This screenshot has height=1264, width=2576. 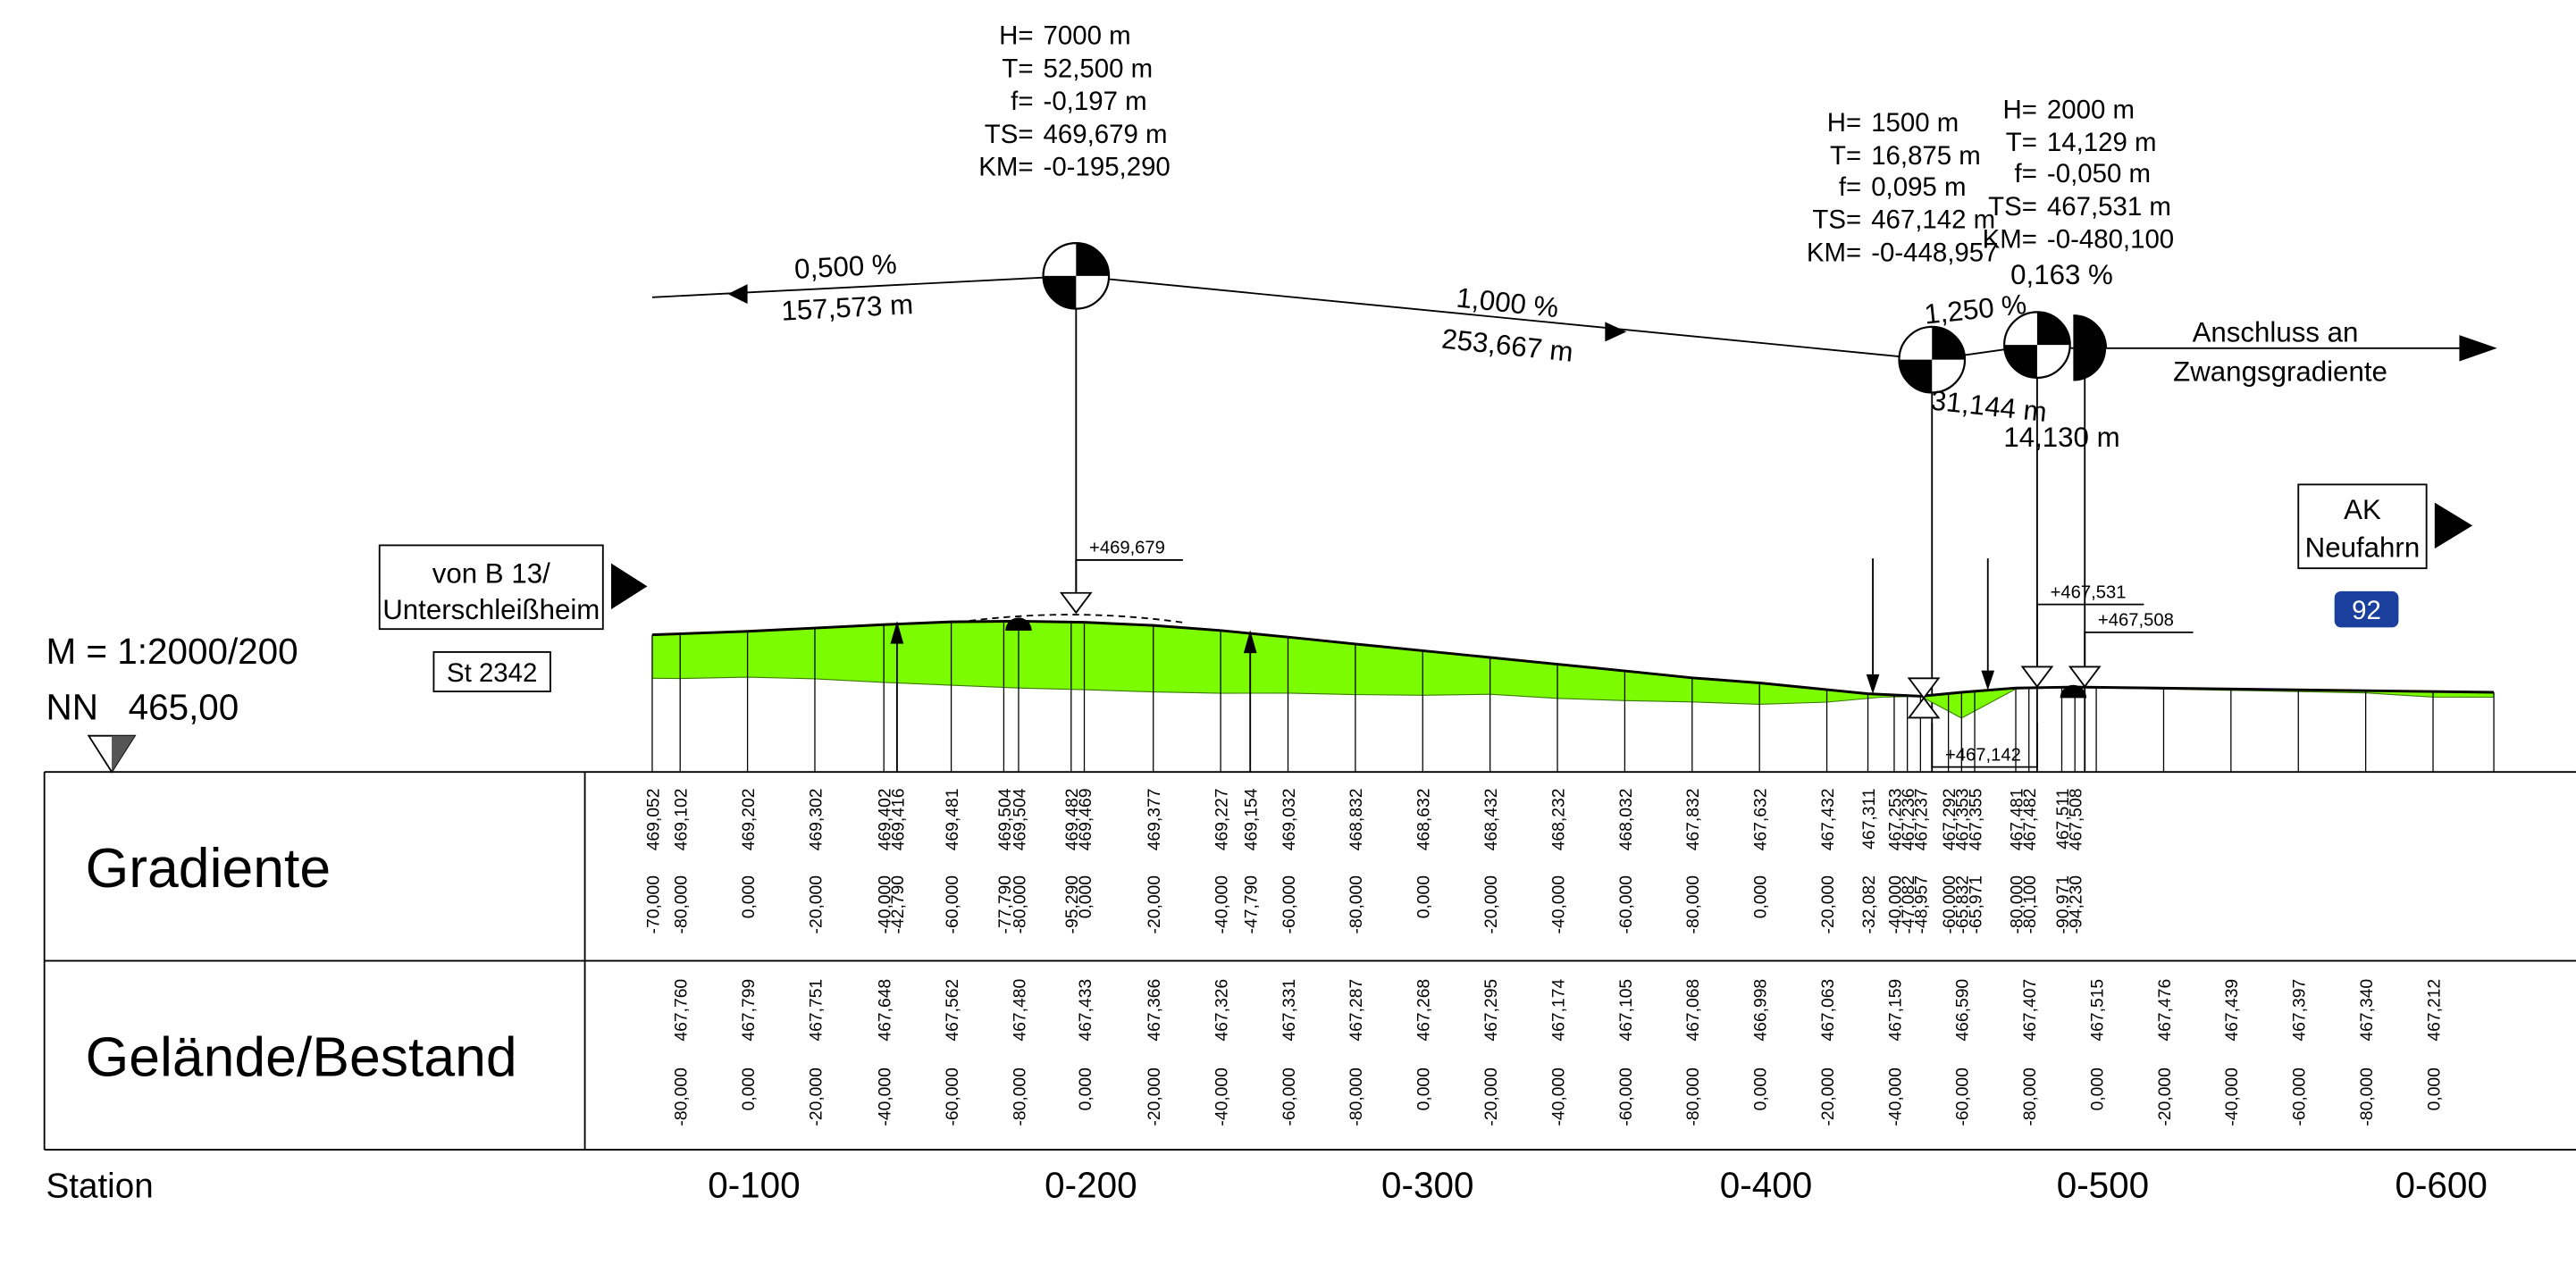 I want to click on elevation-value: 469,481, so click(x=953, y=820).